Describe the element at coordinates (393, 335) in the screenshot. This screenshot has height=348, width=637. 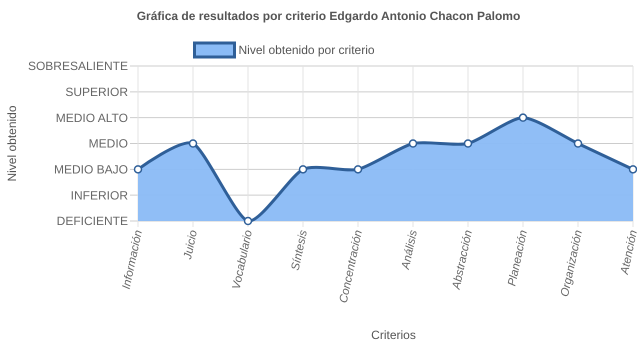
I see `x-axis-title: Criterios` at that location.